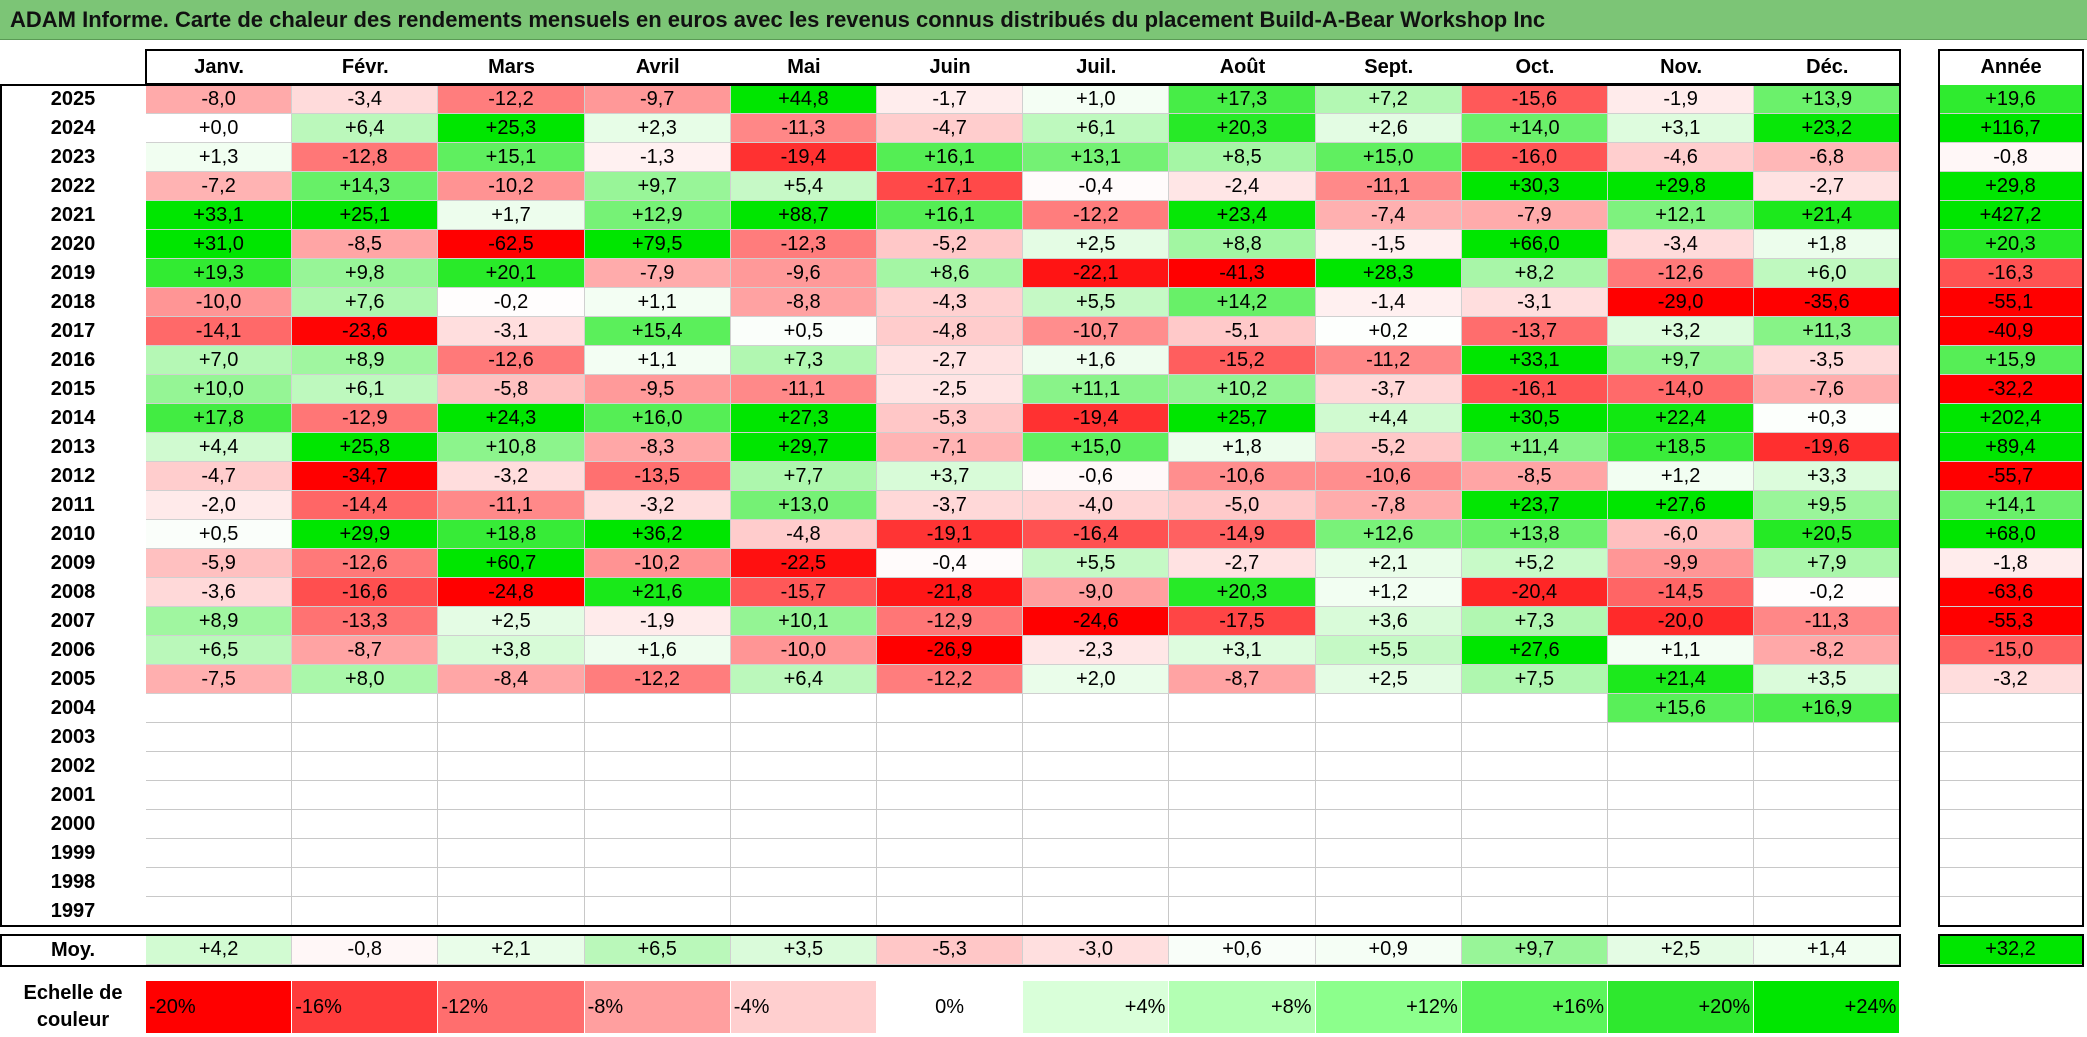 This screenshot has width=2087, height=1037. Describe the element at coordinates (1242, 157) in the screenshot. I see `heatmap-cell: +8,5` at that location.